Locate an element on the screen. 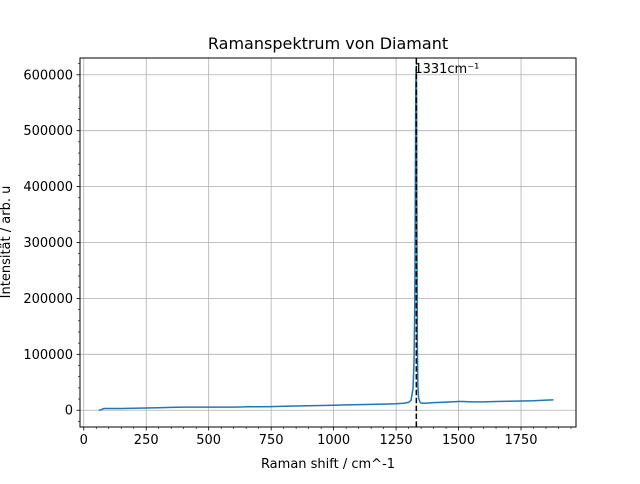 The image size is (640, 484). y-tick-label: 300000 is located at coordinates (48, 243).